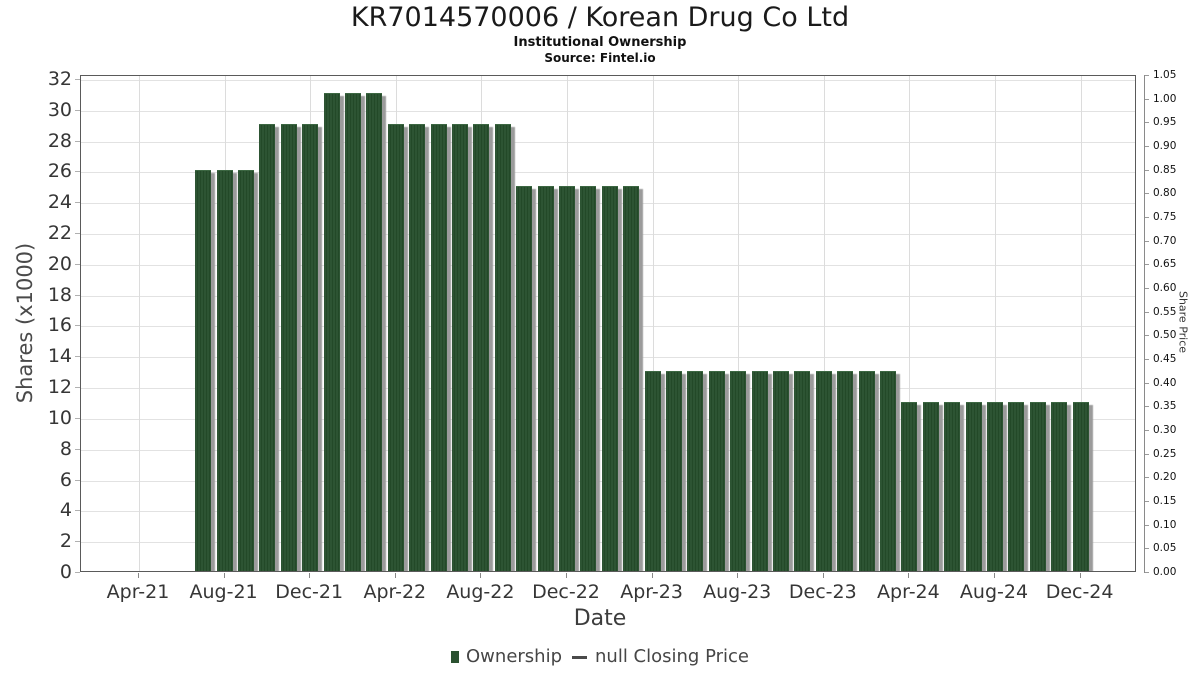 This screenshot has height=675, width=1200. What do you see at coordinates (59, 202) in the screenshot?
I see `y-axis-left-tick-label: 24` at bounding box center [59, 202].